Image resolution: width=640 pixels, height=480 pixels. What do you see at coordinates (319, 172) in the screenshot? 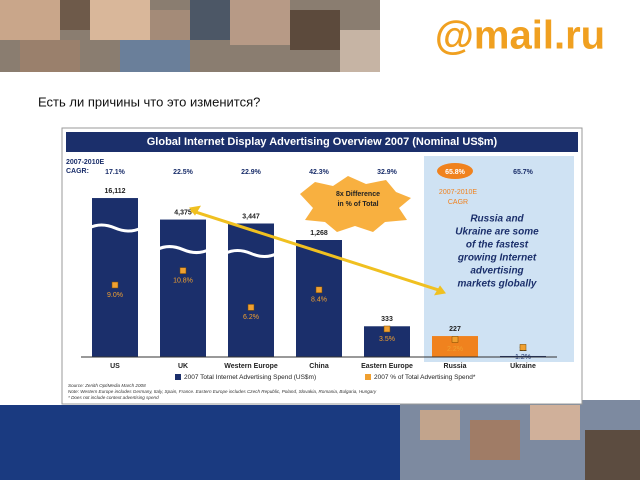
I see `cagr-value: 42.3%` at bounding box center [319, 172].